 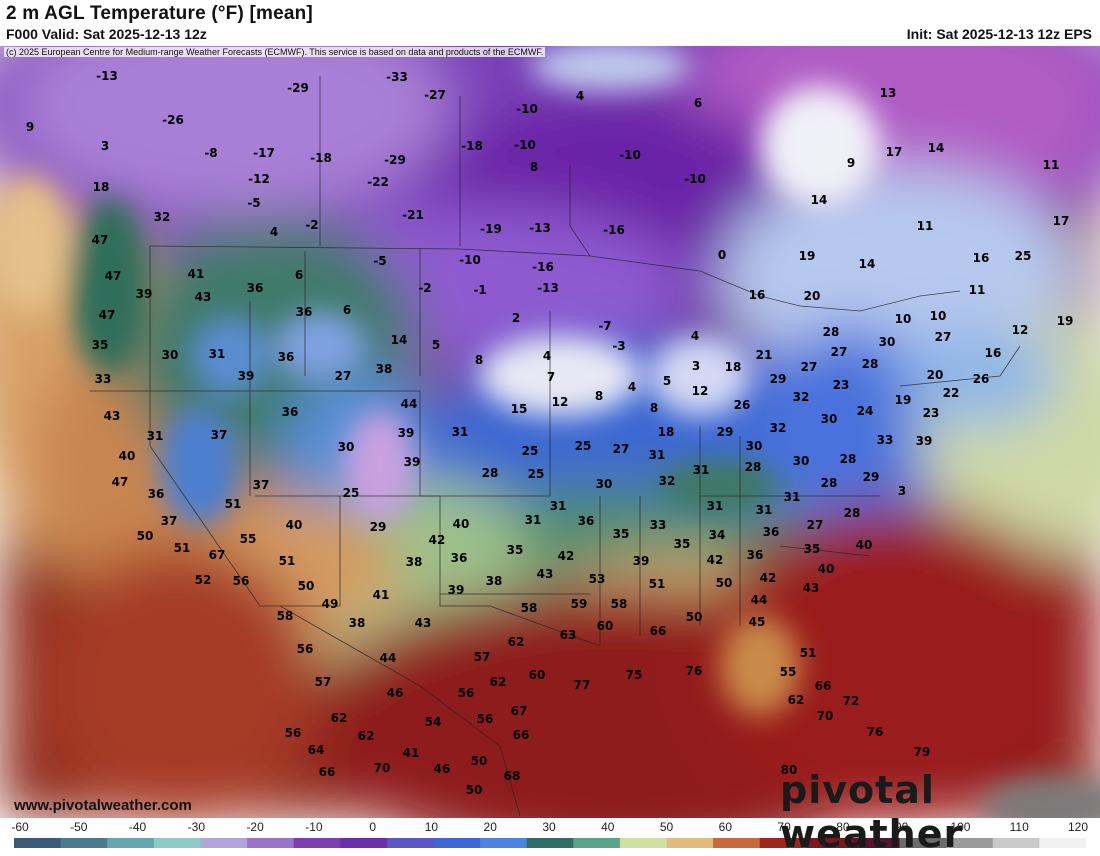 What do you see at coordinates (548, 288) in the screenshot?
I see `temperature-value: -13` at bounding box center [548, 288].